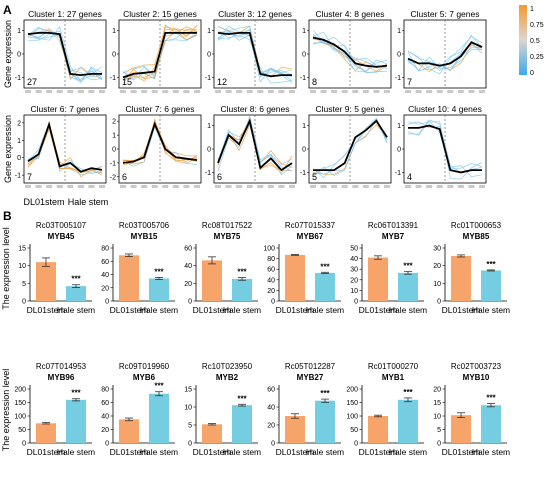  Describe the element at coordinates (409, 82) in the screenshot. I see `cluster-gene-count: 7` at that location.